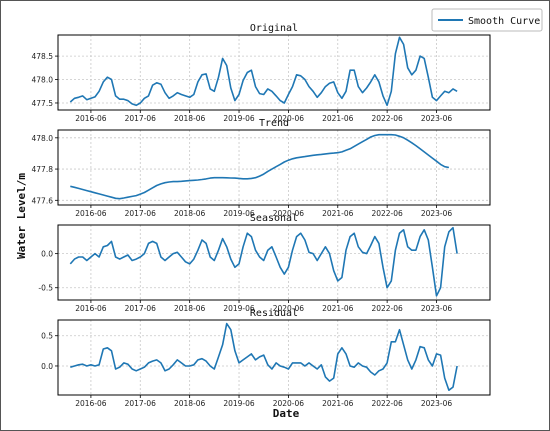  What do you see at coordinates (274, 123) in the screenshot?
I see `subplot-title: Trend` at bounding box center [274, 123].